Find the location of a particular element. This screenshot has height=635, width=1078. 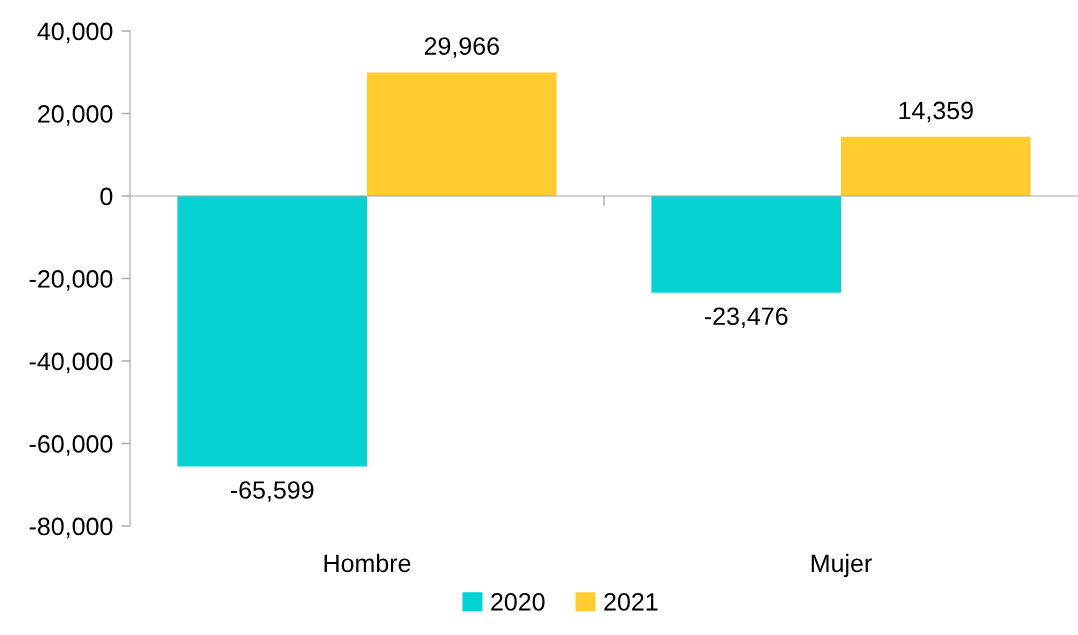

data-label: -65,599 is located at coordinates (272, 491).